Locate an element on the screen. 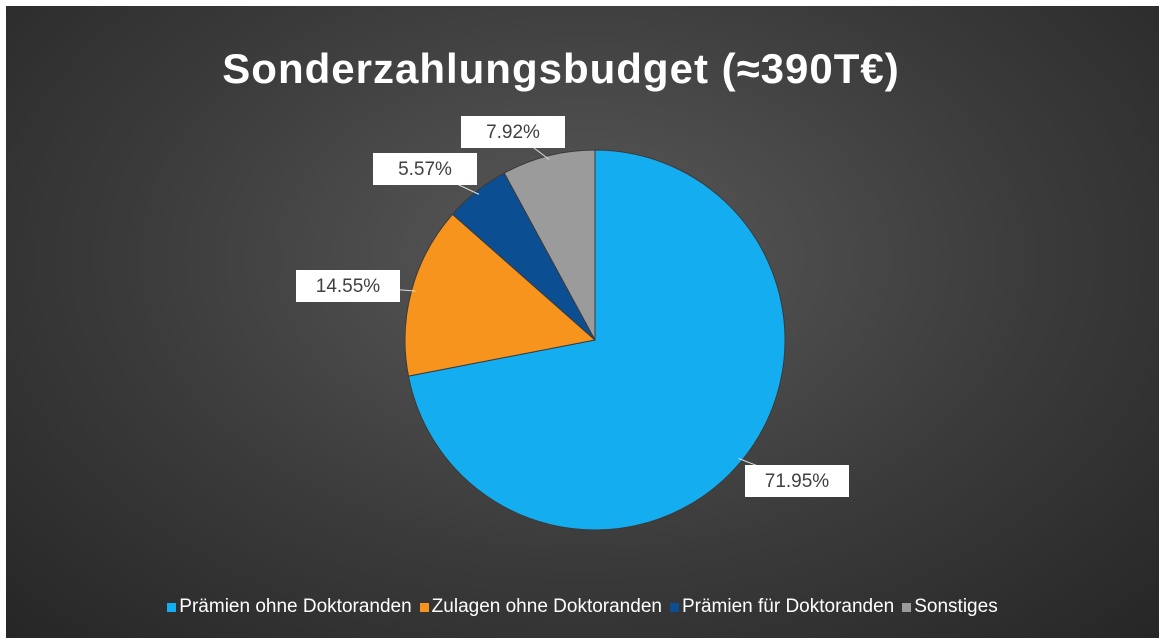 The height and width of the screenshot is (644, 1165). data-label: 7.92% is located at coordinates (513, 132).